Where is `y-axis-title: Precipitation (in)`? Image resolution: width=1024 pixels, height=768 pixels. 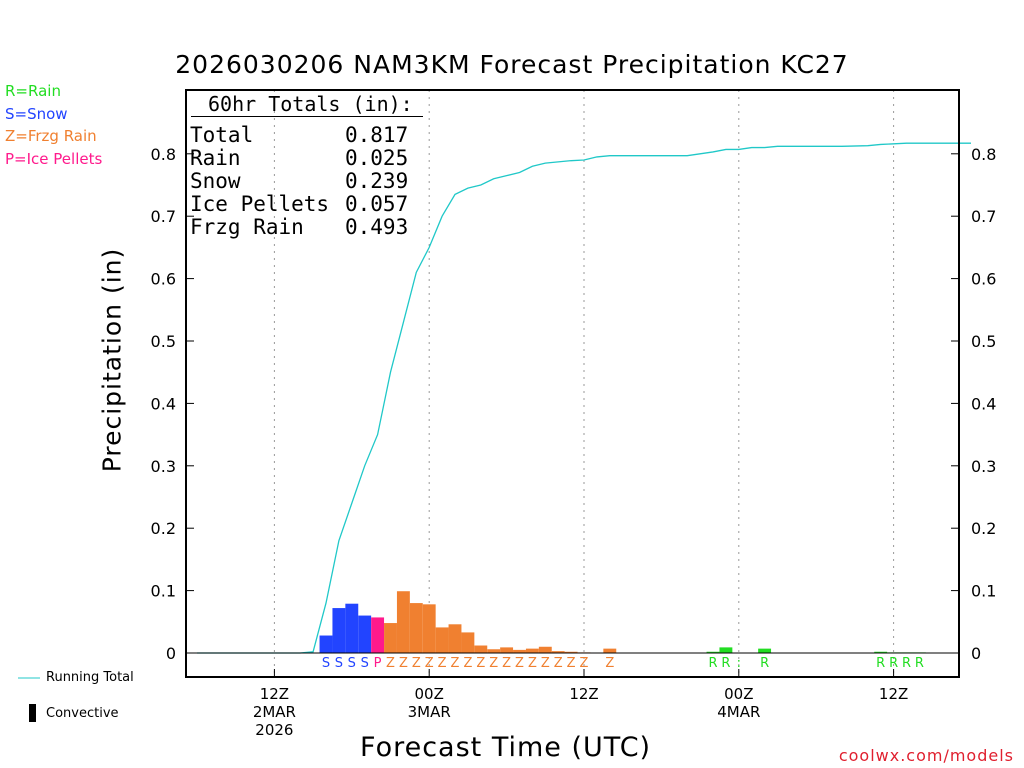 y-axis-title: Precipitation (in) is located at coordinates (112, 360).